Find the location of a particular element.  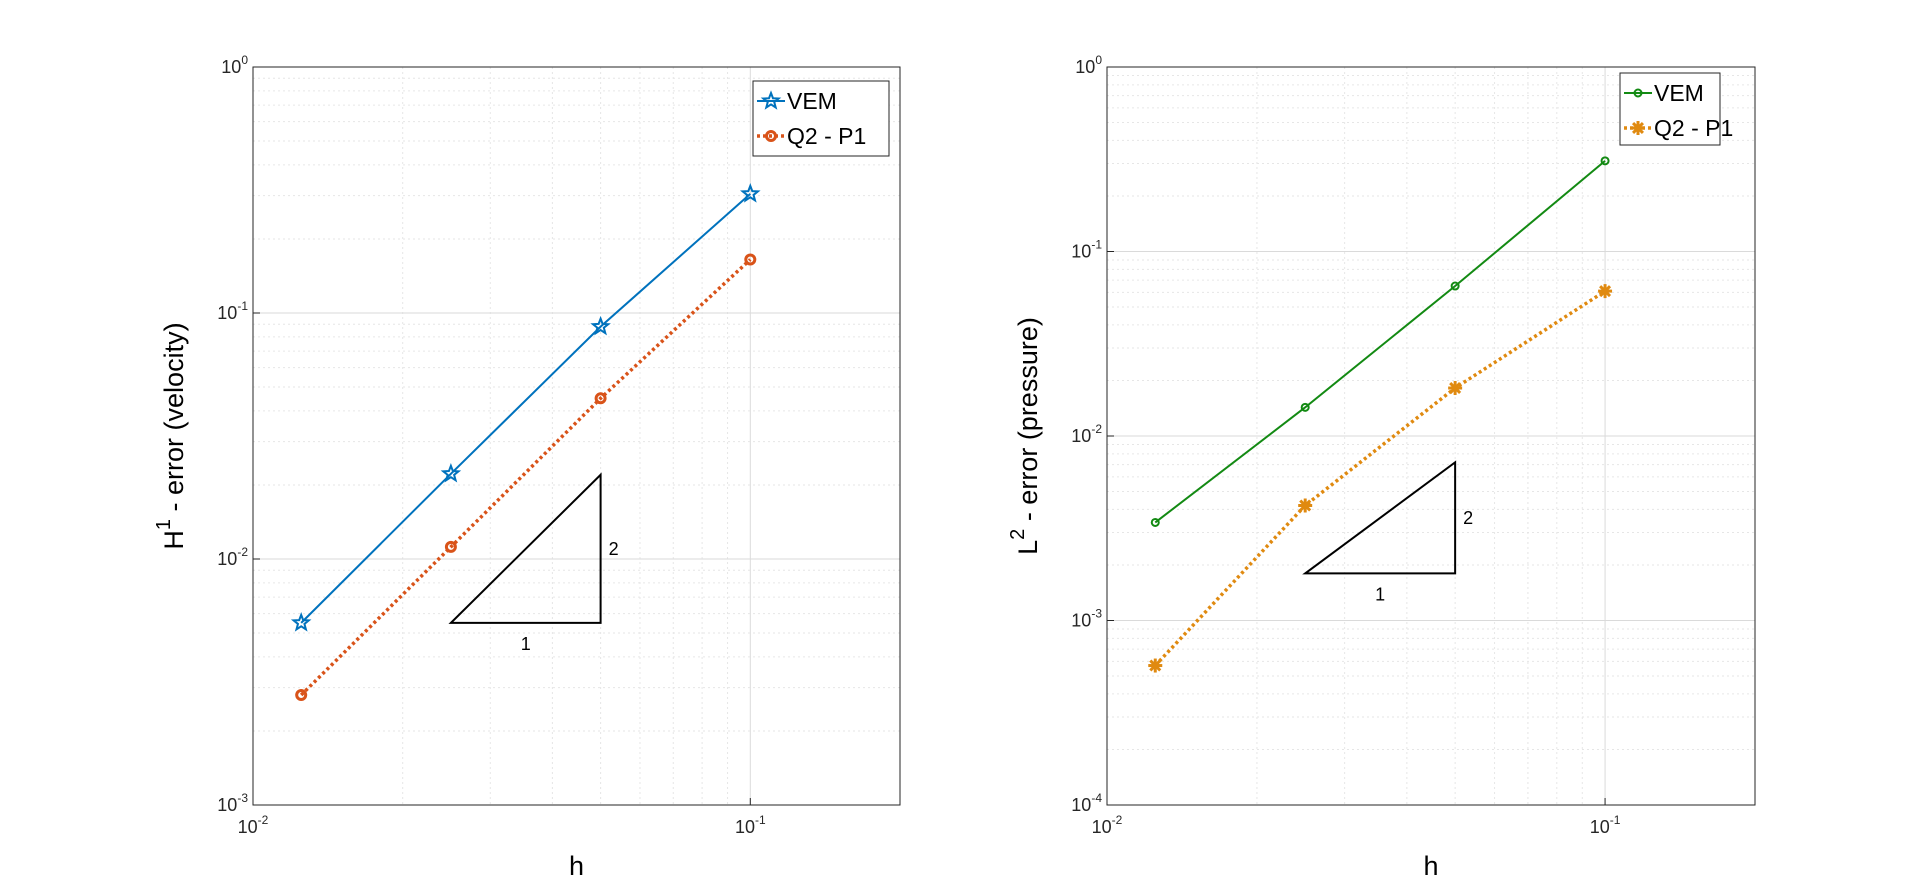

y-axis-label: L2 - error (pressure) is located at coordinates (1025, 436).